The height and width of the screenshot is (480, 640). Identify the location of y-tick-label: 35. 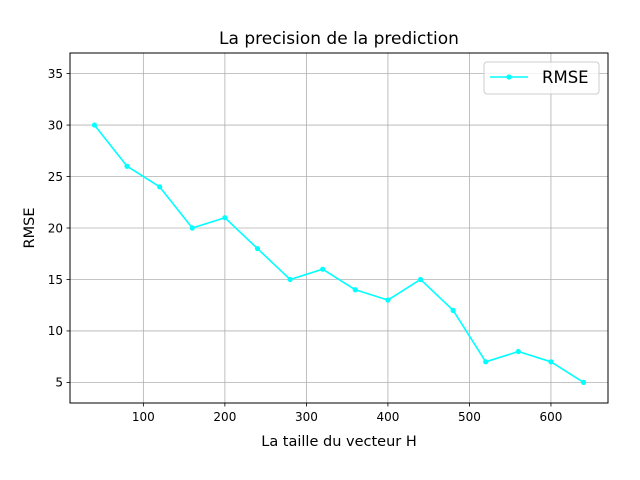
(55, 74).